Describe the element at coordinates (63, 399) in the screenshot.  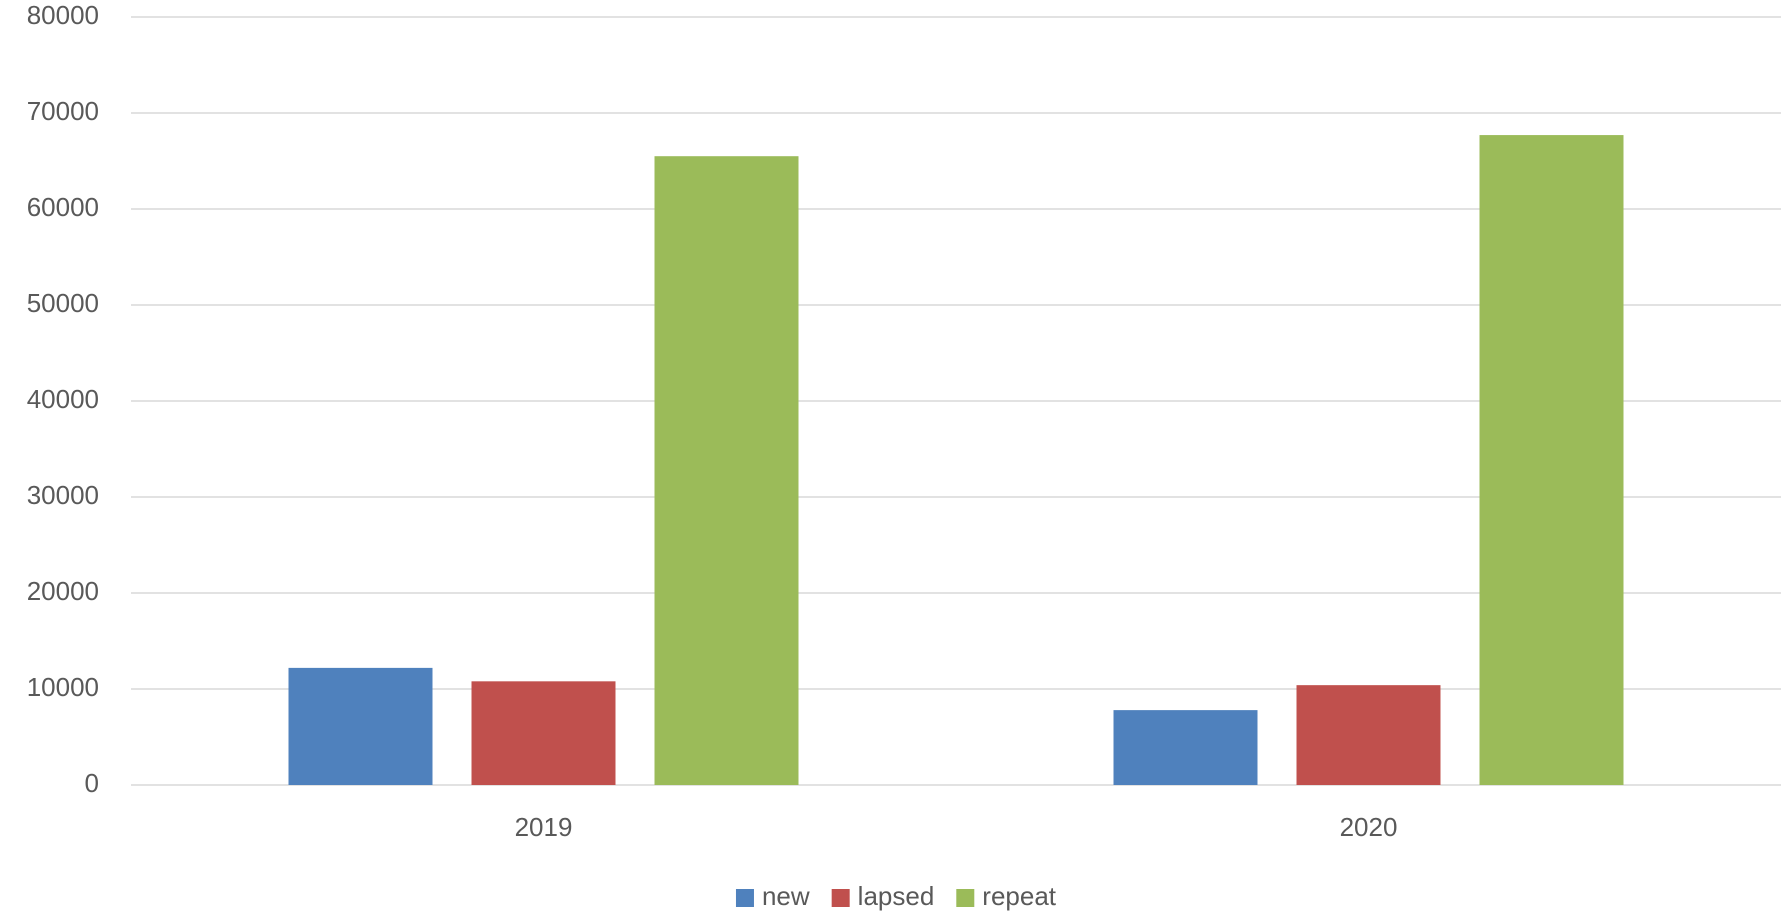
I see `y-tick-label: 40000` at that location.